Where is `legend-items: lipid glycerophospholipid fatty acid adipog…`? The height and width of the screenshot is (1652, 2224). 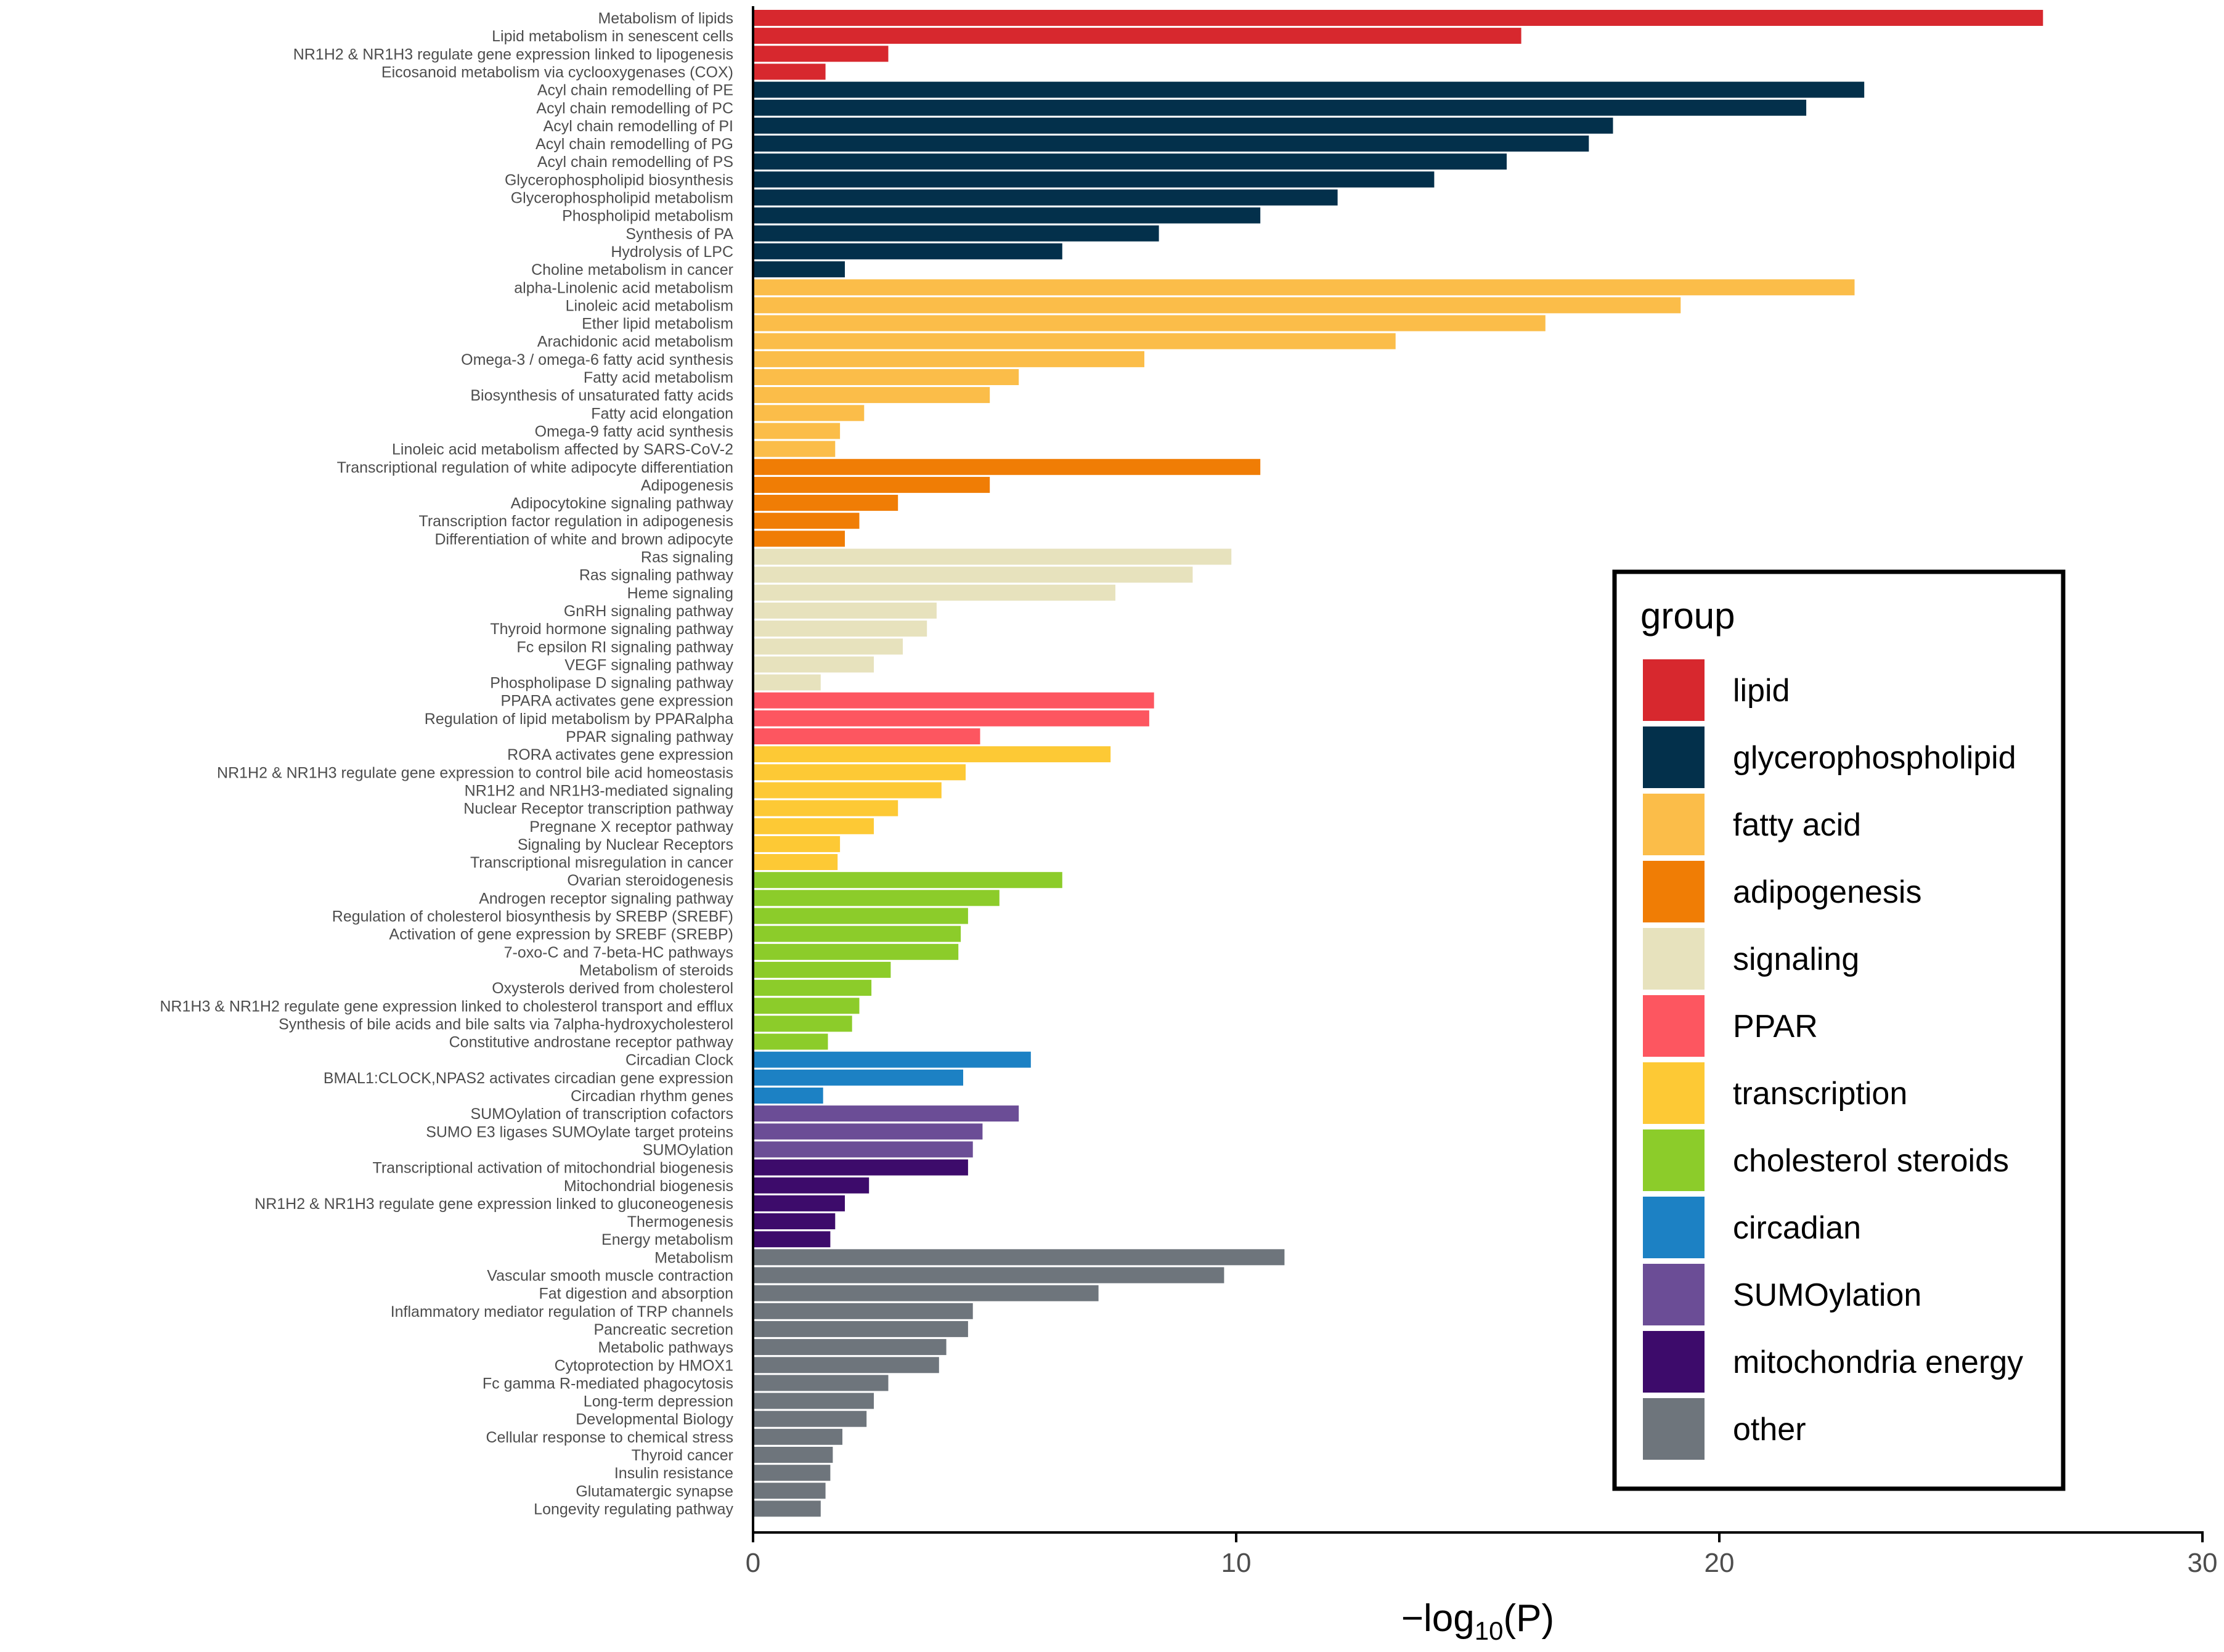 legend-items: lipid glycerophospholipid fatty acid adipog… is located at coordinates (1833, 1059).